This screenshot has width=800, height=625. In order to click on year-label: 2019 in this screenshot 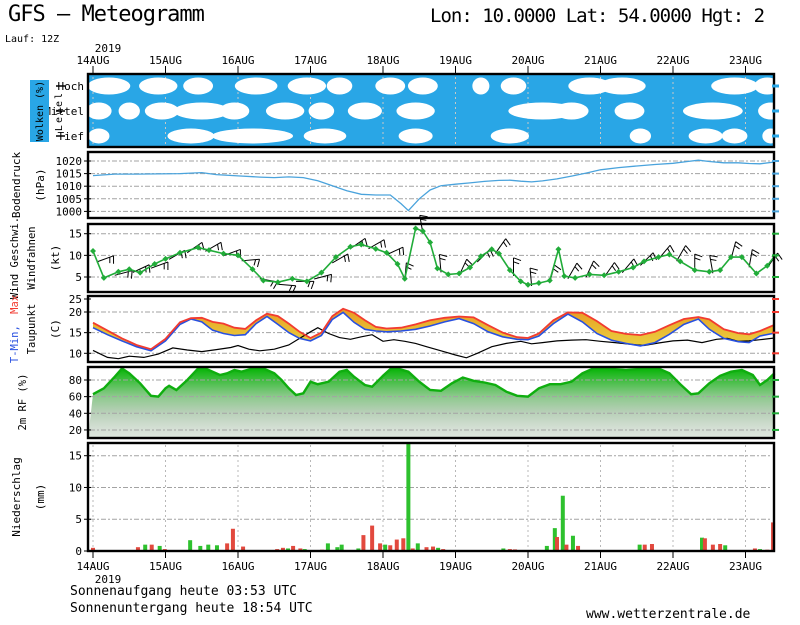, I will do `click(108, 579)`.